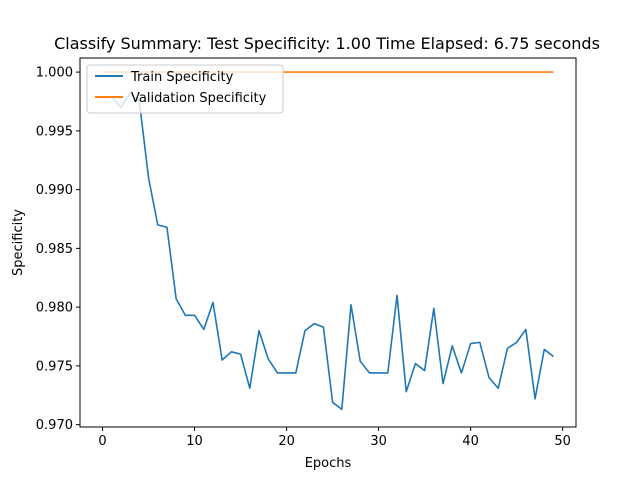 This screenshot has height=480, width=640. What do you see at coordinates (470, 441) in the screenshot?
I see `x-tick-label: 40` at bounding box center [470, 441].